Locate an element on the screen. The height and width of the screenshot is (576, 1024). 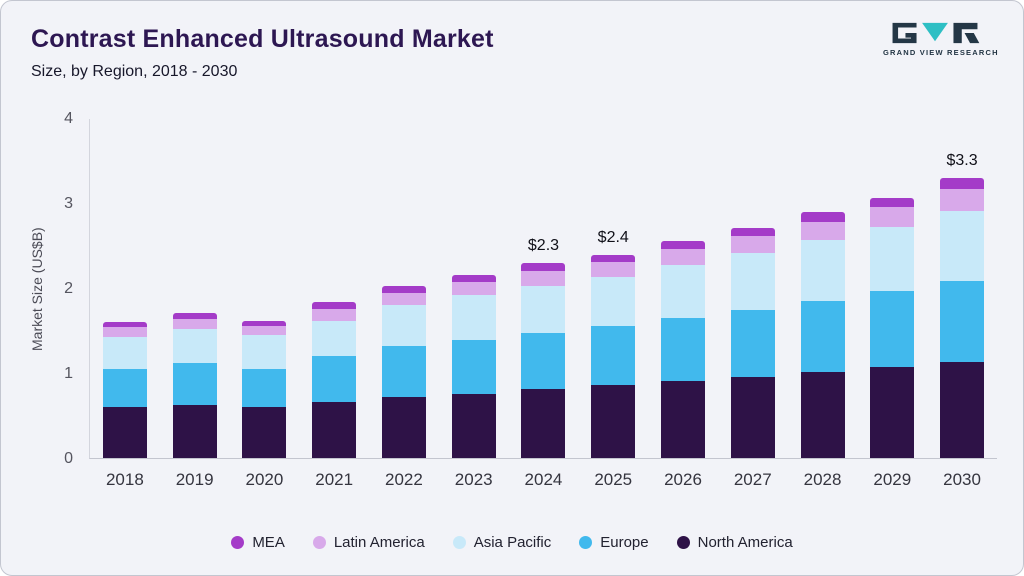
bar-column-2027: 2027 is located at coordinates (752, 304).